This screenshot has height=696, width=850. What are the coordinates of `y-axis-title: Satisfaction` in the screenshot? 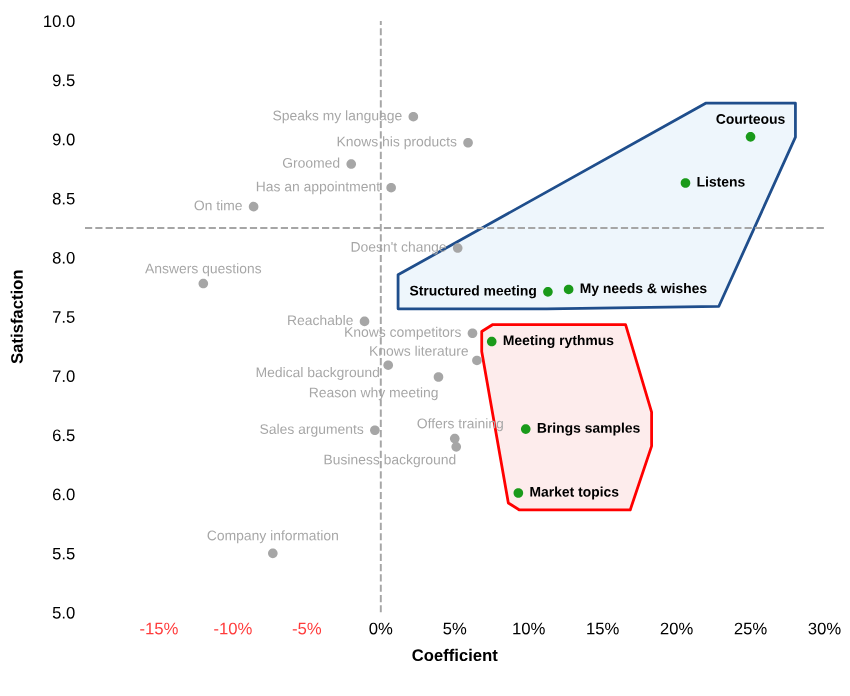 It's located at (16, 317).